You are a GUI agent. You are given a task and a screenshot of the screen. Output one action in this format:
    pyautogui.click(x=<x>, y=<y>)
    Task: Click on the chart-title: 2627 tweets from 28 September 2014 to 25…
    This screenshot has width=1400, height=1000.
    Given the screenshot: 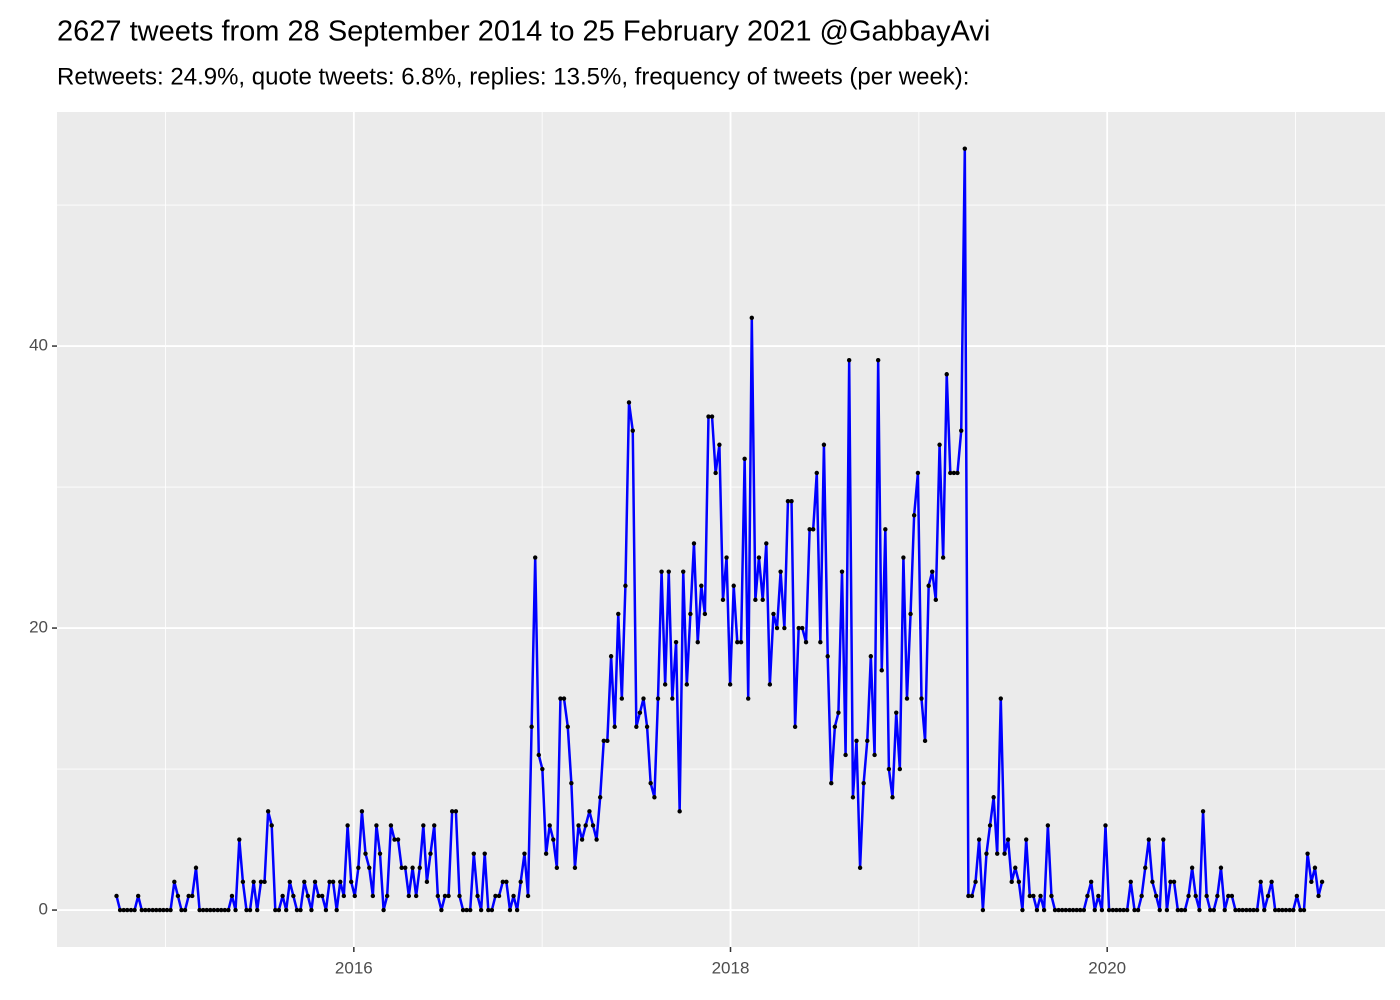 What is the action you would take?
    pyautogui.click(x=523, y=32)
    